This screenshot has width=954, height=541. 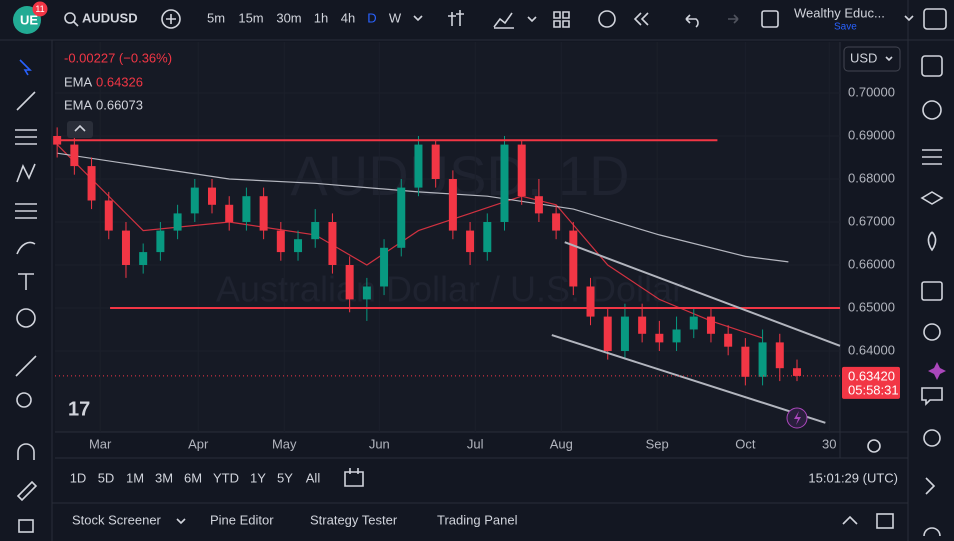 I want to click on indicators-icon, so click(x=503, y=20).